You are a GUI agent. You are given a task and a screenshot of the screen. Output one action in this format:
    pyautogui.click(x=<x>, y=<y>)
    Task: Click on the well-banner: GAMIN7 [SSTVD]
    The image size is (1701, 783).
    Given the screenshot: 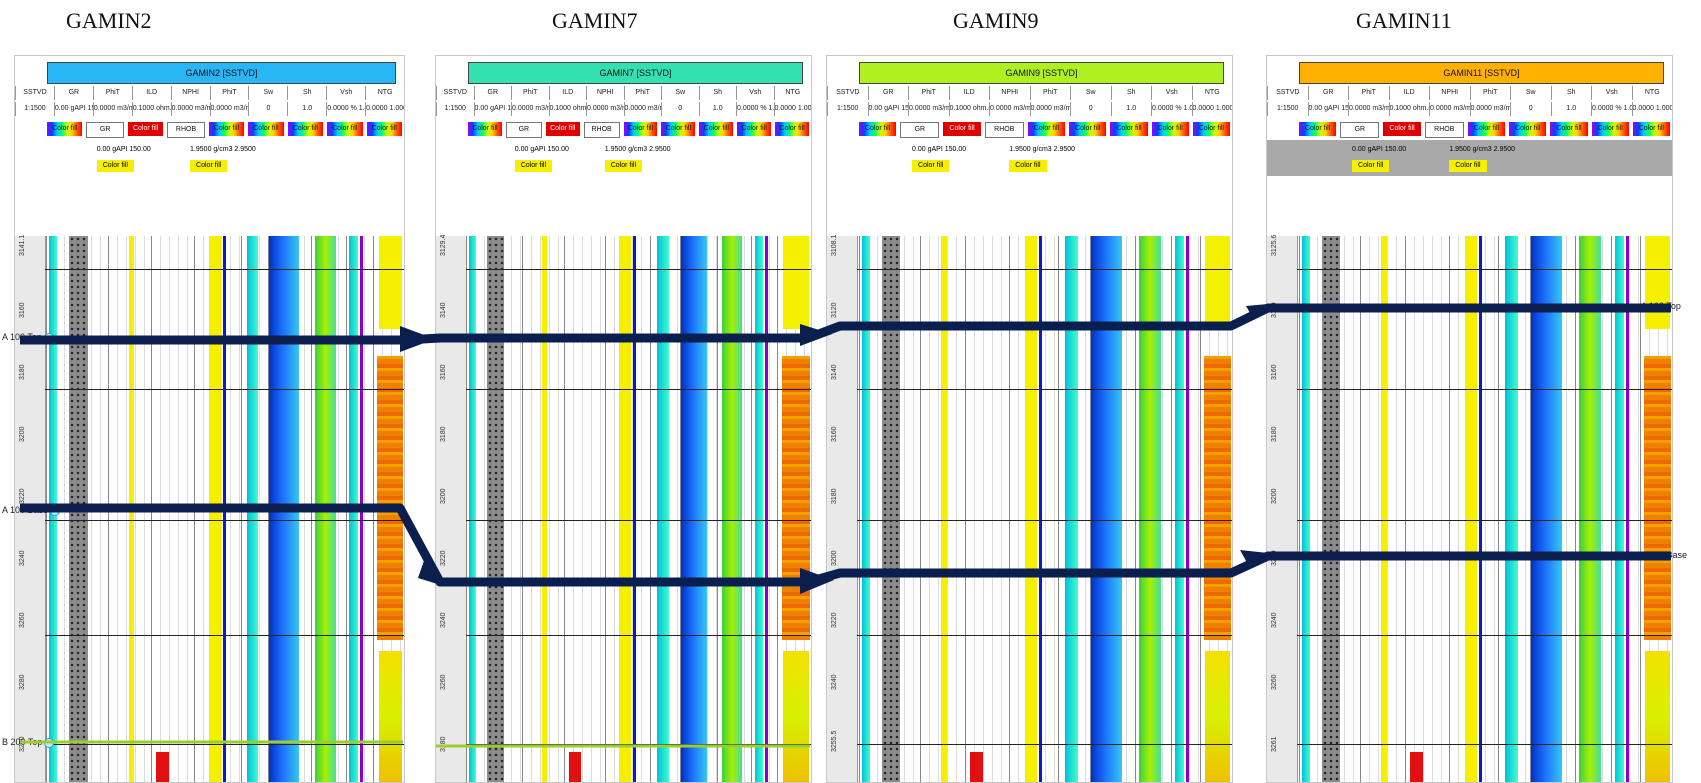 What is the action you would take?
    pyautogui.click(x=635, y=73)
    